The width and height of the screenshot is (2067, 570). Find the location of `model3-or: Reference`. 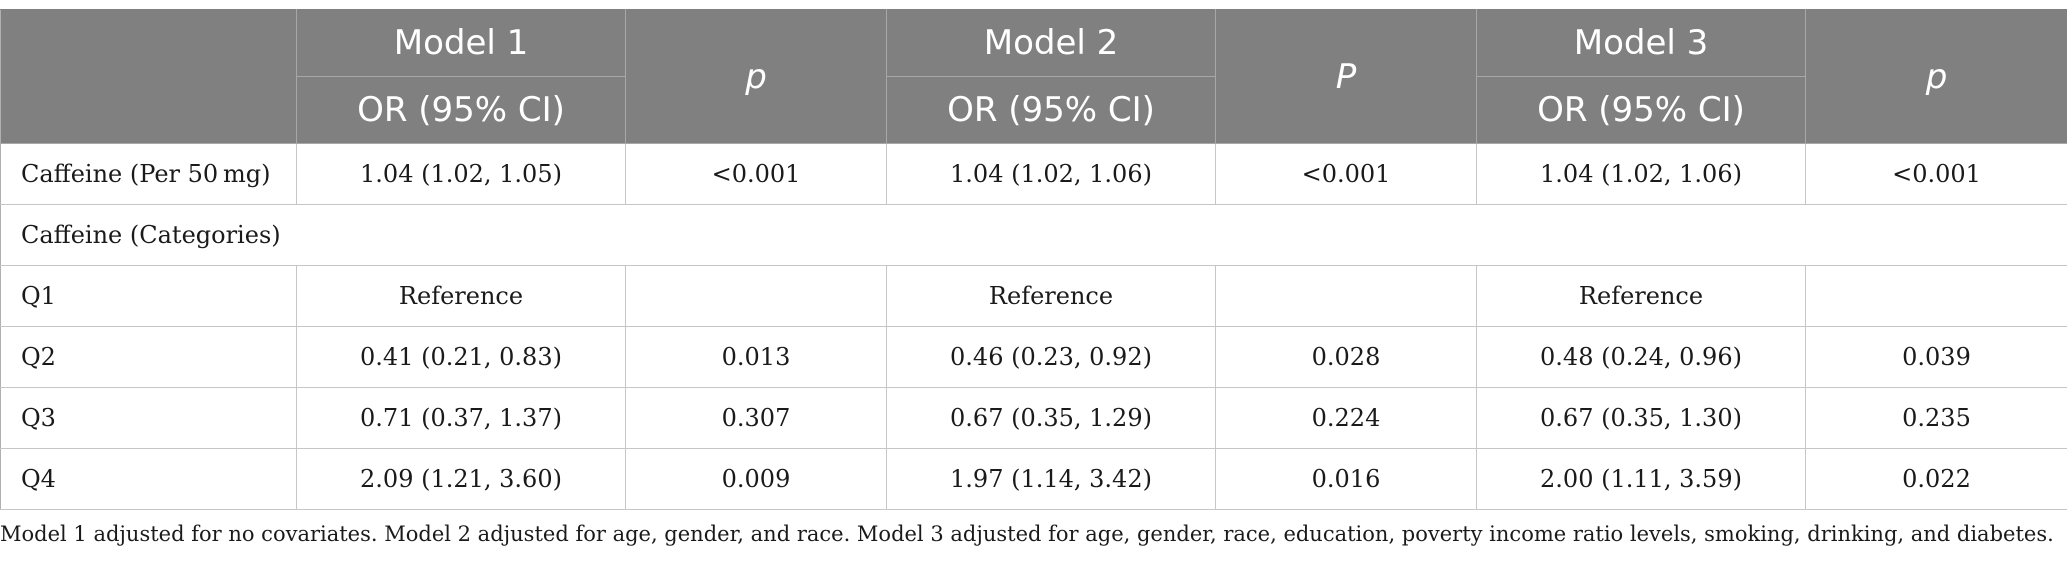

model3-or: Reference is located at coordinates (1641, 296).